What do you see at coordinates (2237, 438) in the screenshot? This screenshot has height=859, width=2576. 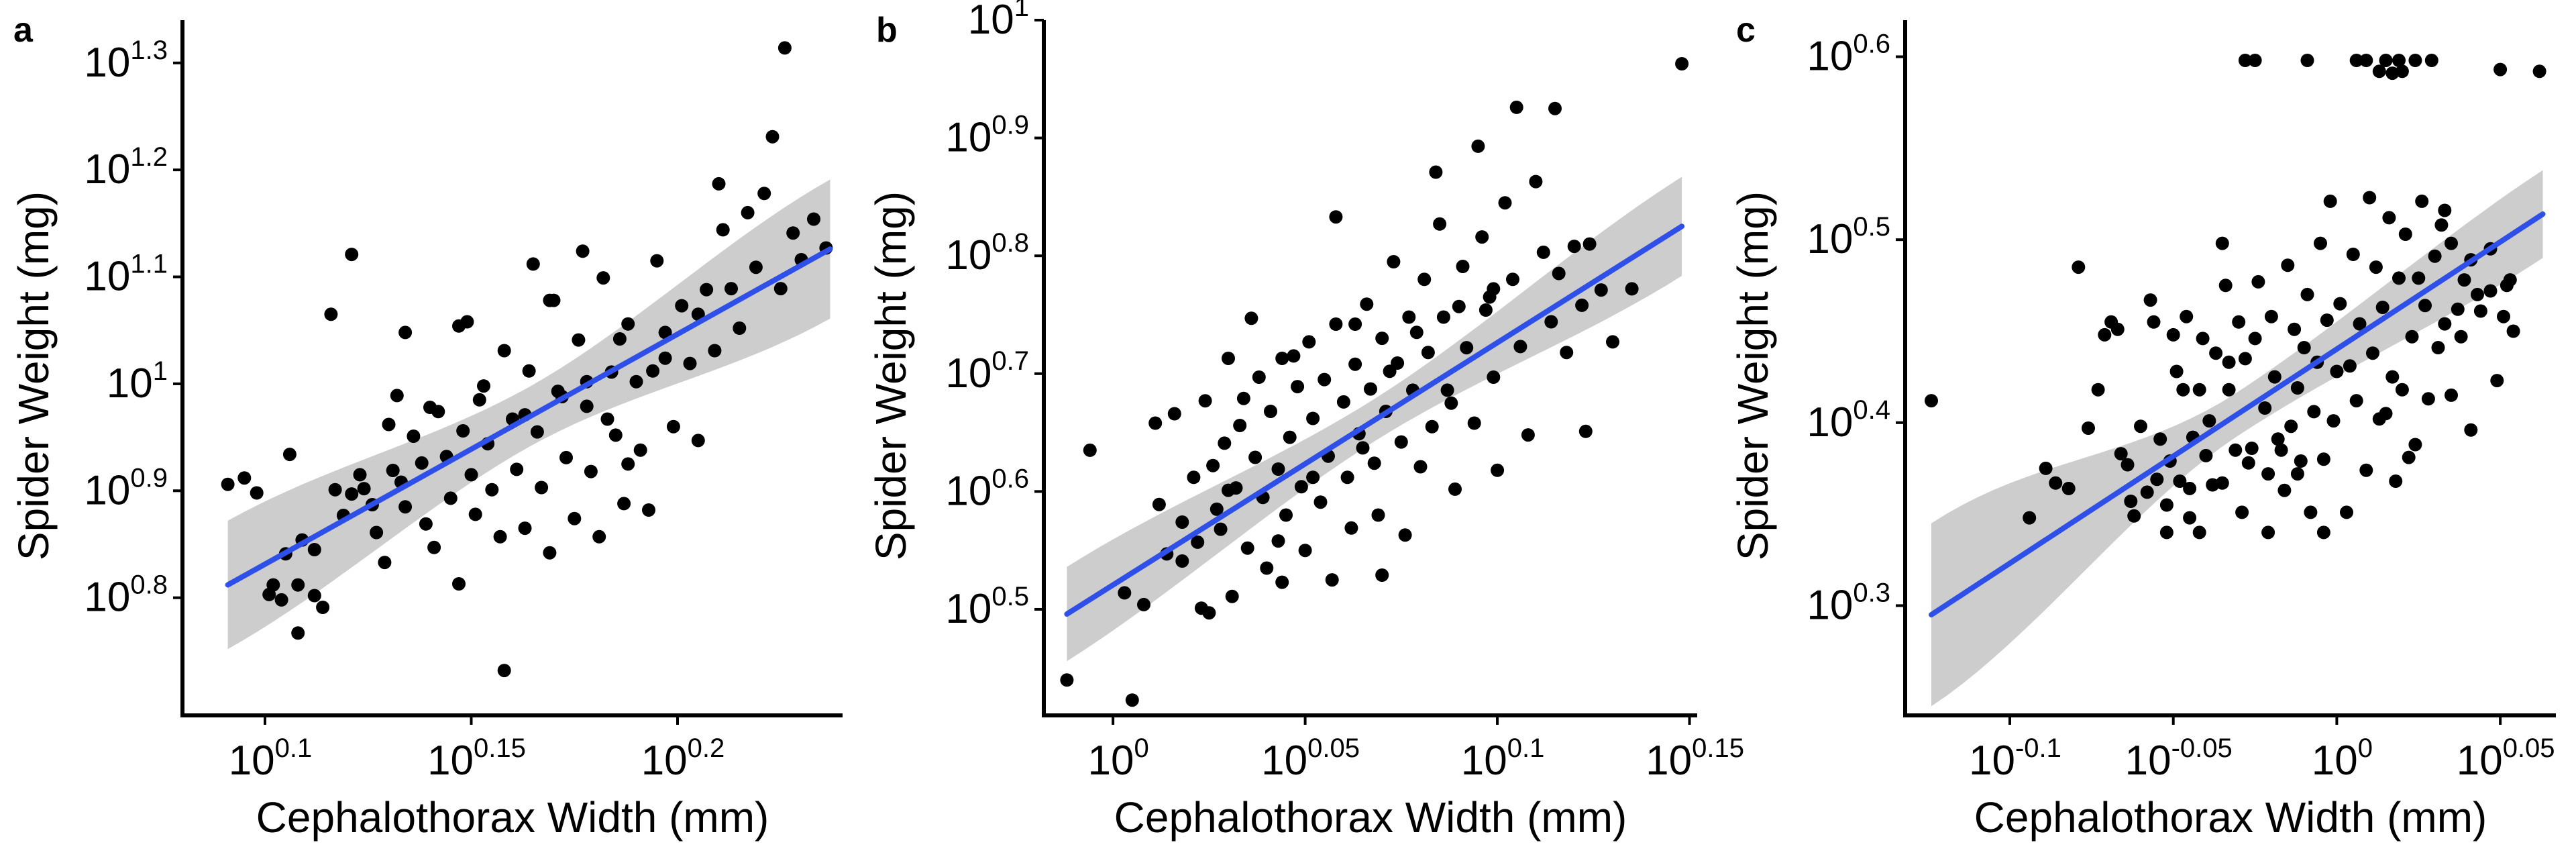 I see `confidence-band` at bounding box center [2237, 438].